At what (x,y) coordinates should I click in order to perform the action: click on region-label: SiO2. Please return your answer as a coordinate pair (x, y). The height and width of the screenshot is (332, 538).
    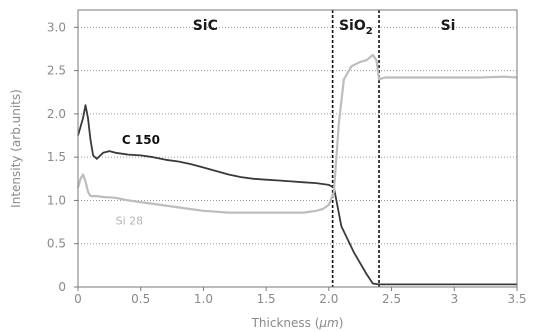
    Looking at the image, I should click on (356, 27).